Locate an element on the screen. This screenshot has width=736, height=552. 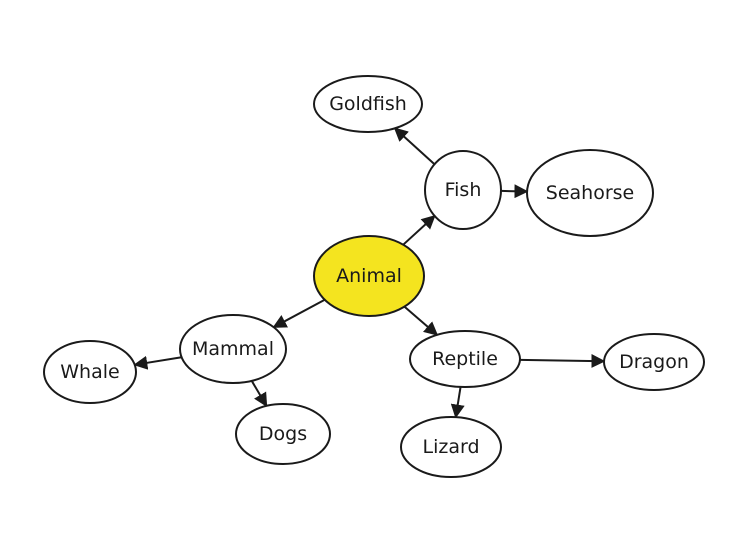
edge-mammal-to-whale is located at coordinates (157, 362).